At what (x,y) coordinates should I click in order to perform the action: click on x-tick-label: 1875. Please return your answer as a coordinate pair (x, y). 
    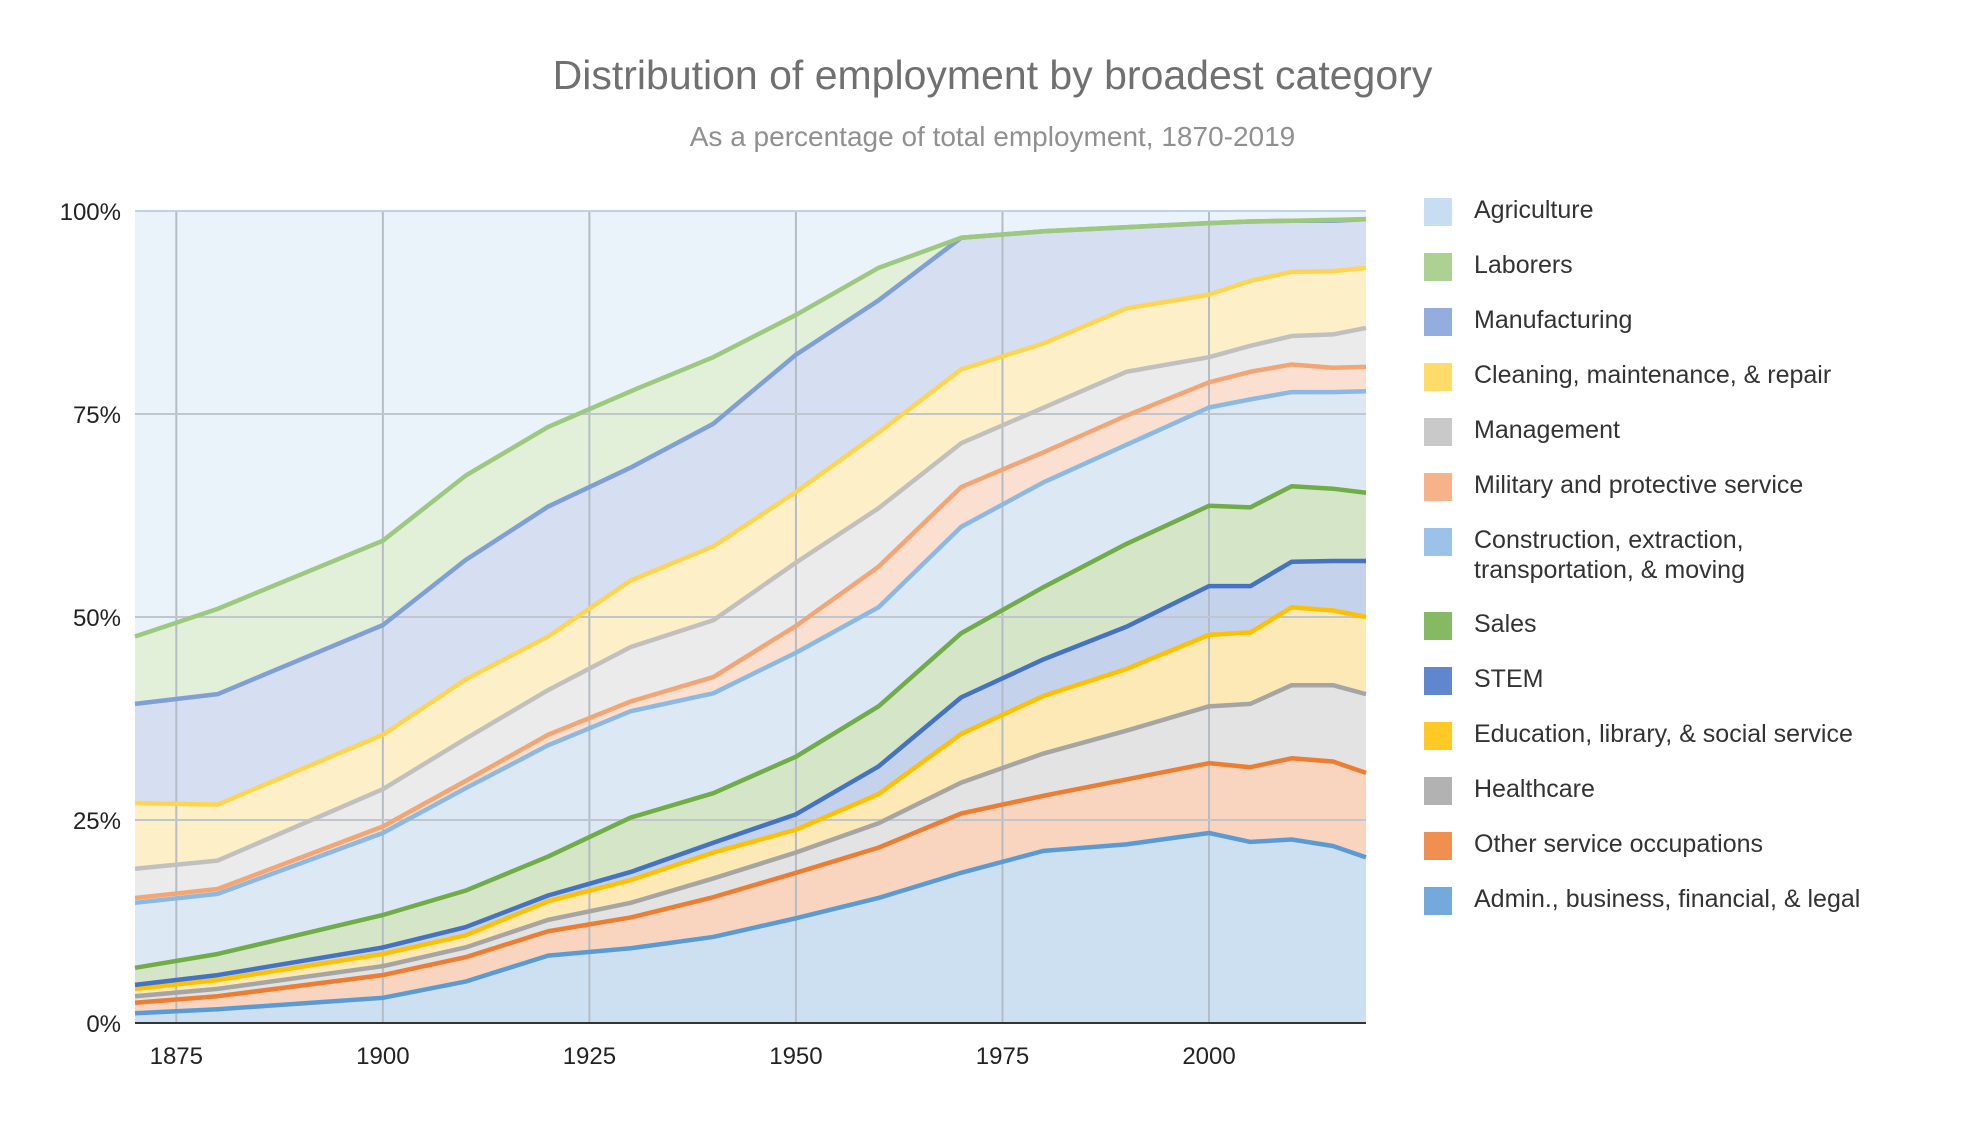
    Looking at the image, I should click on (176, 1056).